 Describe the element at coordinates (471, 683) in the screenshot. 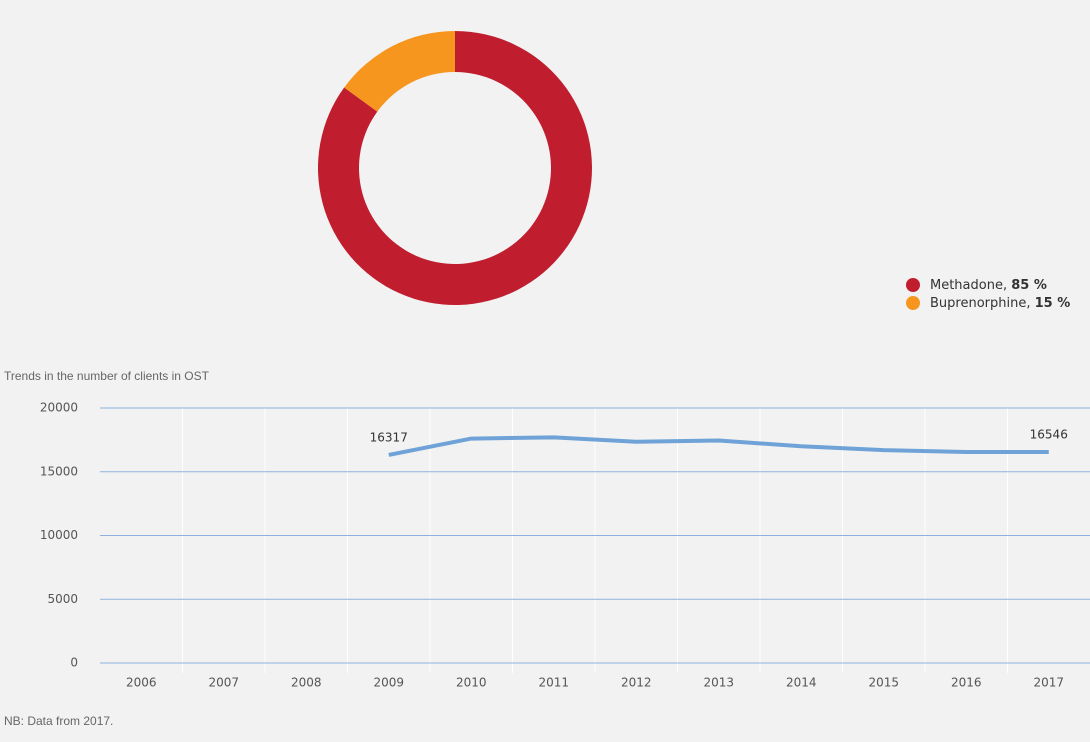

I see `x-tick-label: 2010` at that location.